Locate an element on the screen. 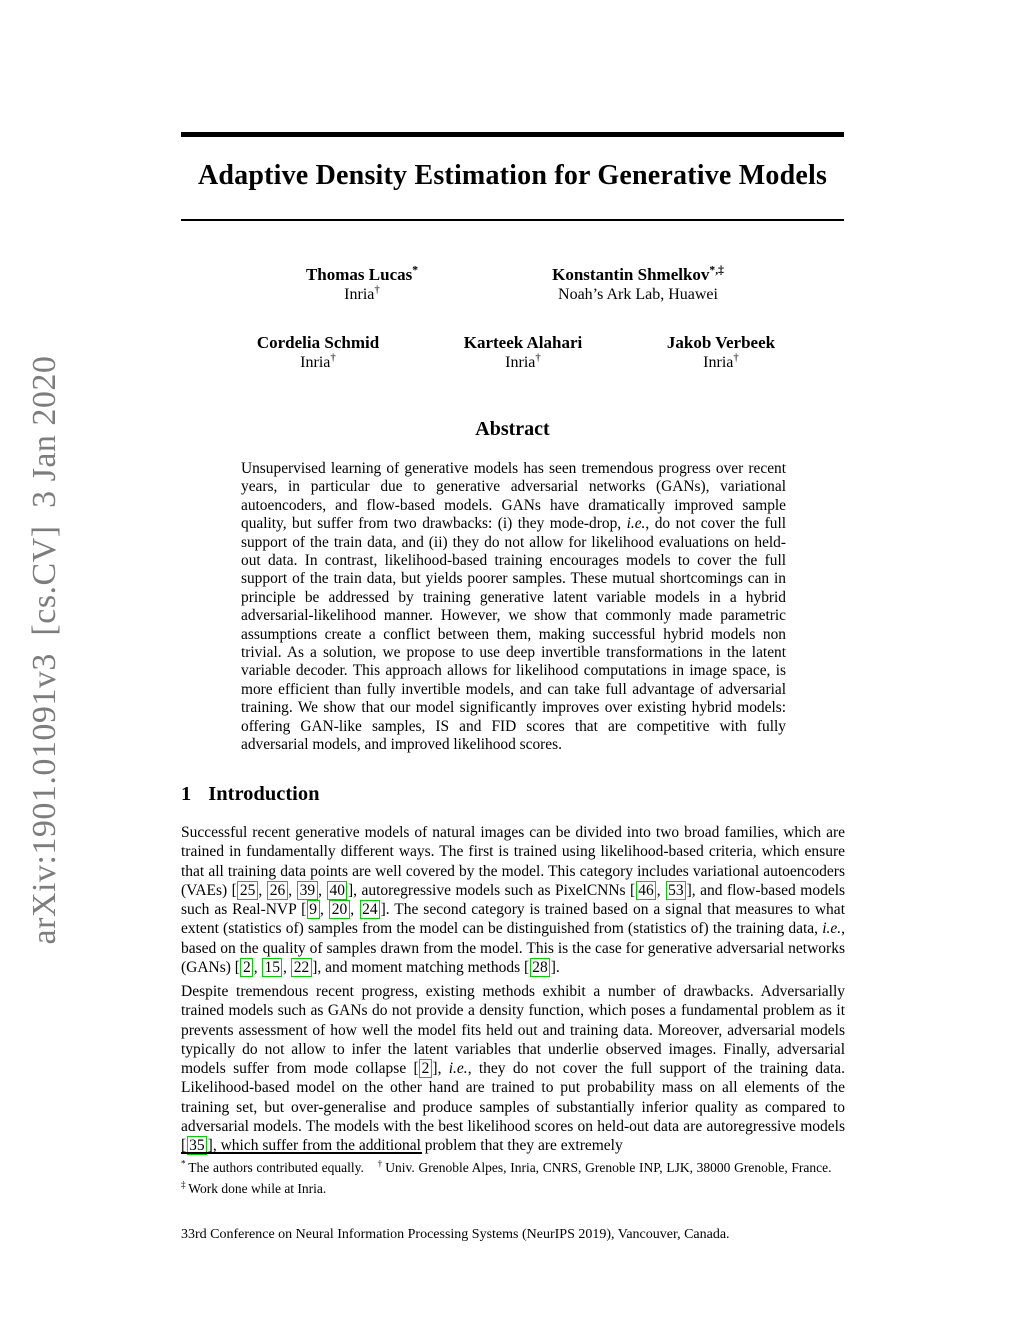  citation-link: 28 is located at coordinates (540, 968).